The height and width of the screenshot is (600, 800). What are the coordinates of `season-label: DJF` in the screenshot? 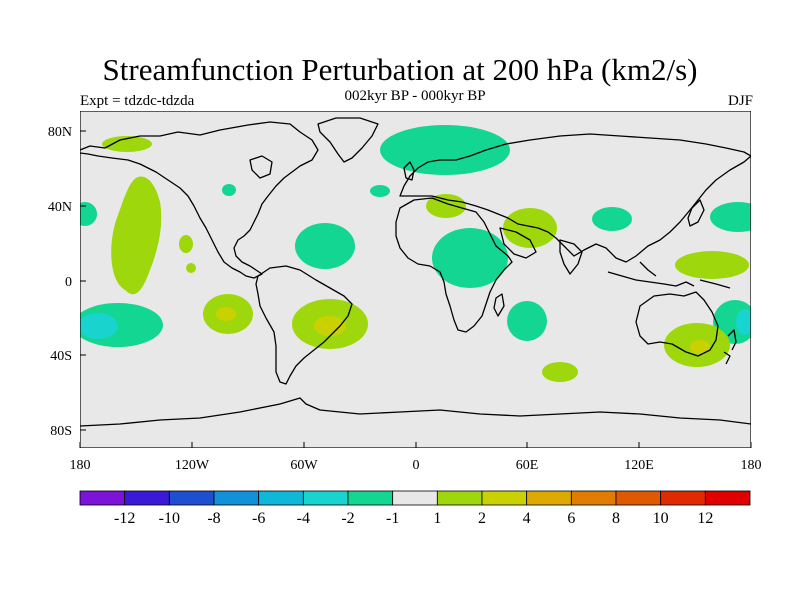 It's located at (740, 101).